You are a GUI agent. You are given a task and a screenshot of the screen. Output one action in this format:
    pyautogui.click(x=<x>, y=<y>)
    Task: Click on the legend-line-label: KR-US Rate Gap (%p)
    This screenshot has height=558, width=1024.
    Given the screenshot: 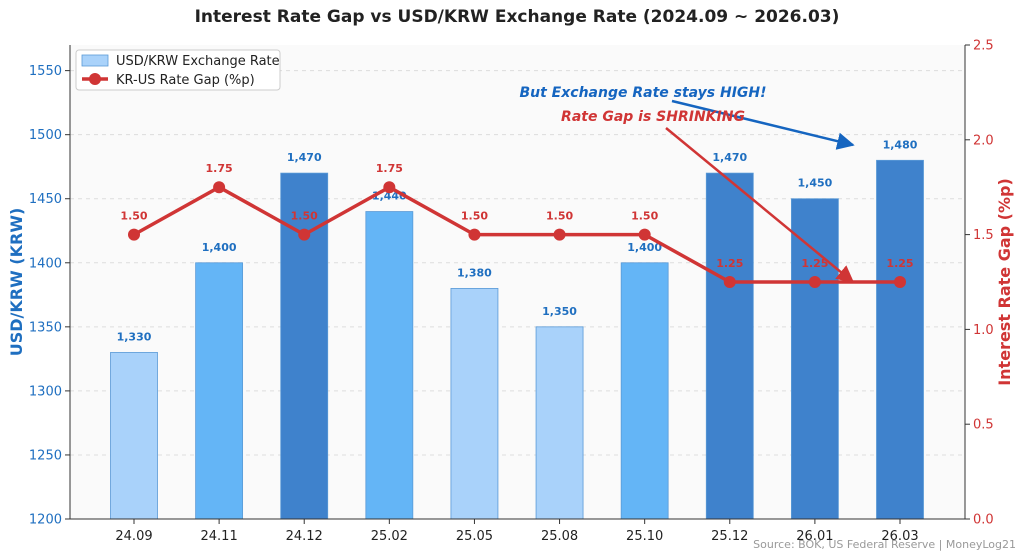 What is the action you would take?
    pyautogui.click(x=185, y=80)
    